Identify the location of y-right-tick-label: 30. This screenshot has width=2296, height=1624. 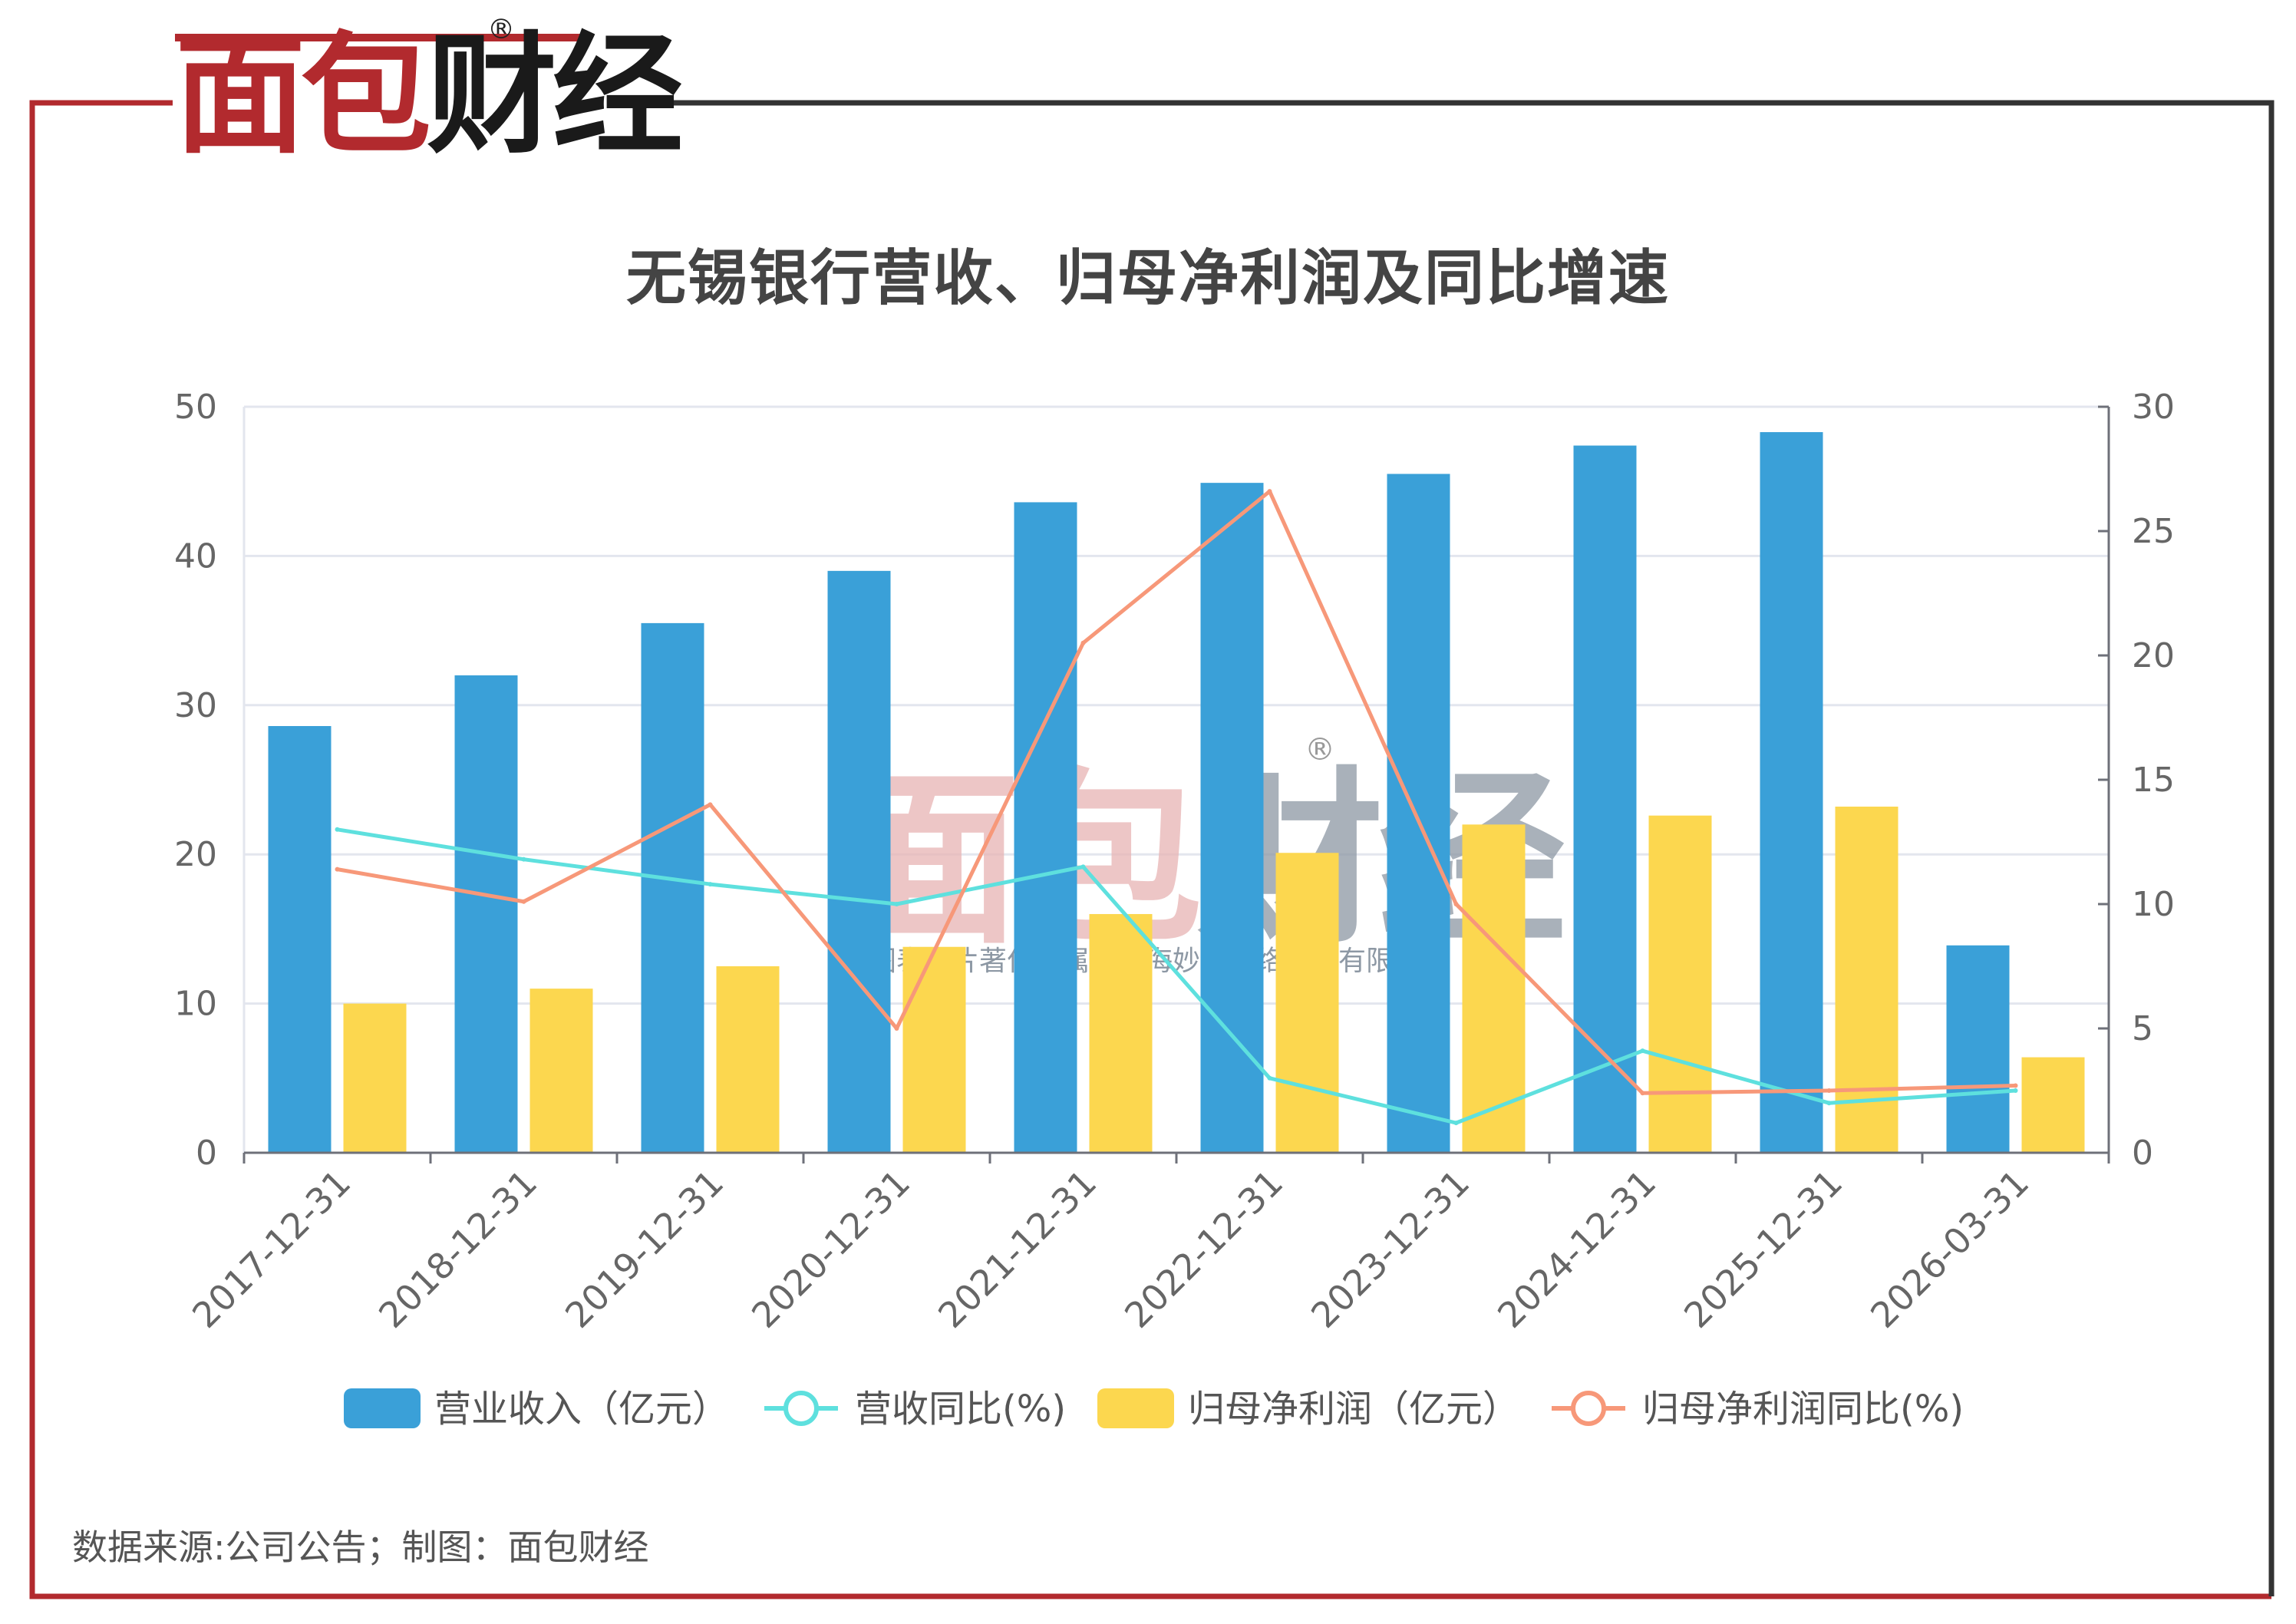
(2153, 407).